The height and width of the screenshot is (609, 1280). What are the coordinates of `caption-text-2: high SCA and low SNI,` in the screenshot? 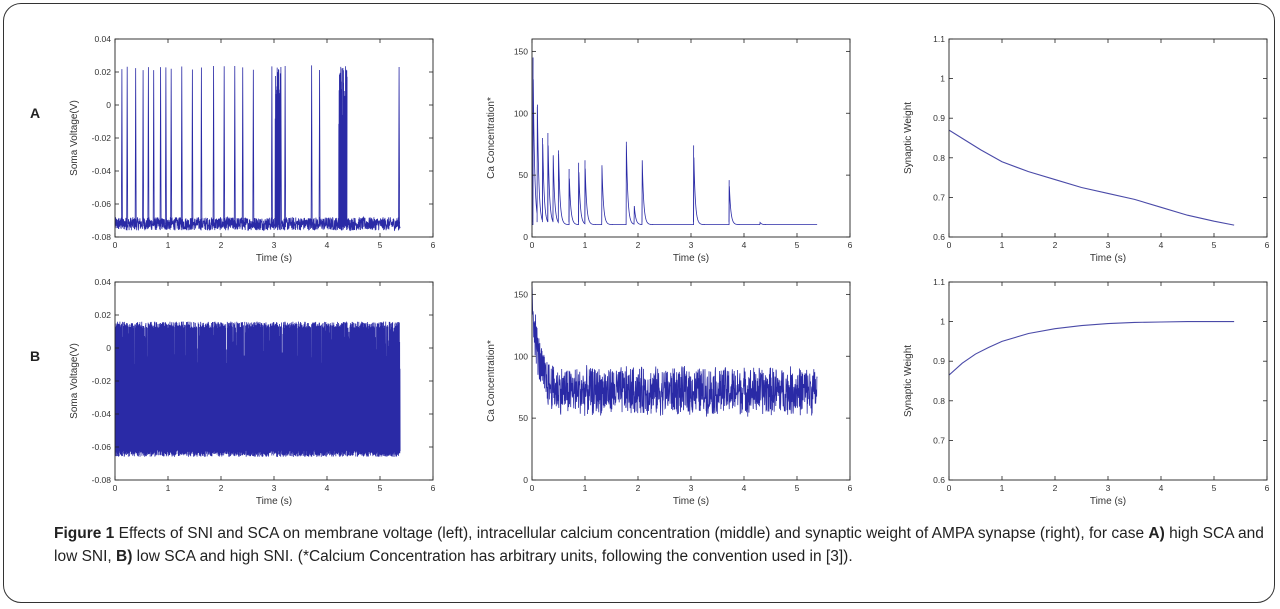 It's located at (659, 545).